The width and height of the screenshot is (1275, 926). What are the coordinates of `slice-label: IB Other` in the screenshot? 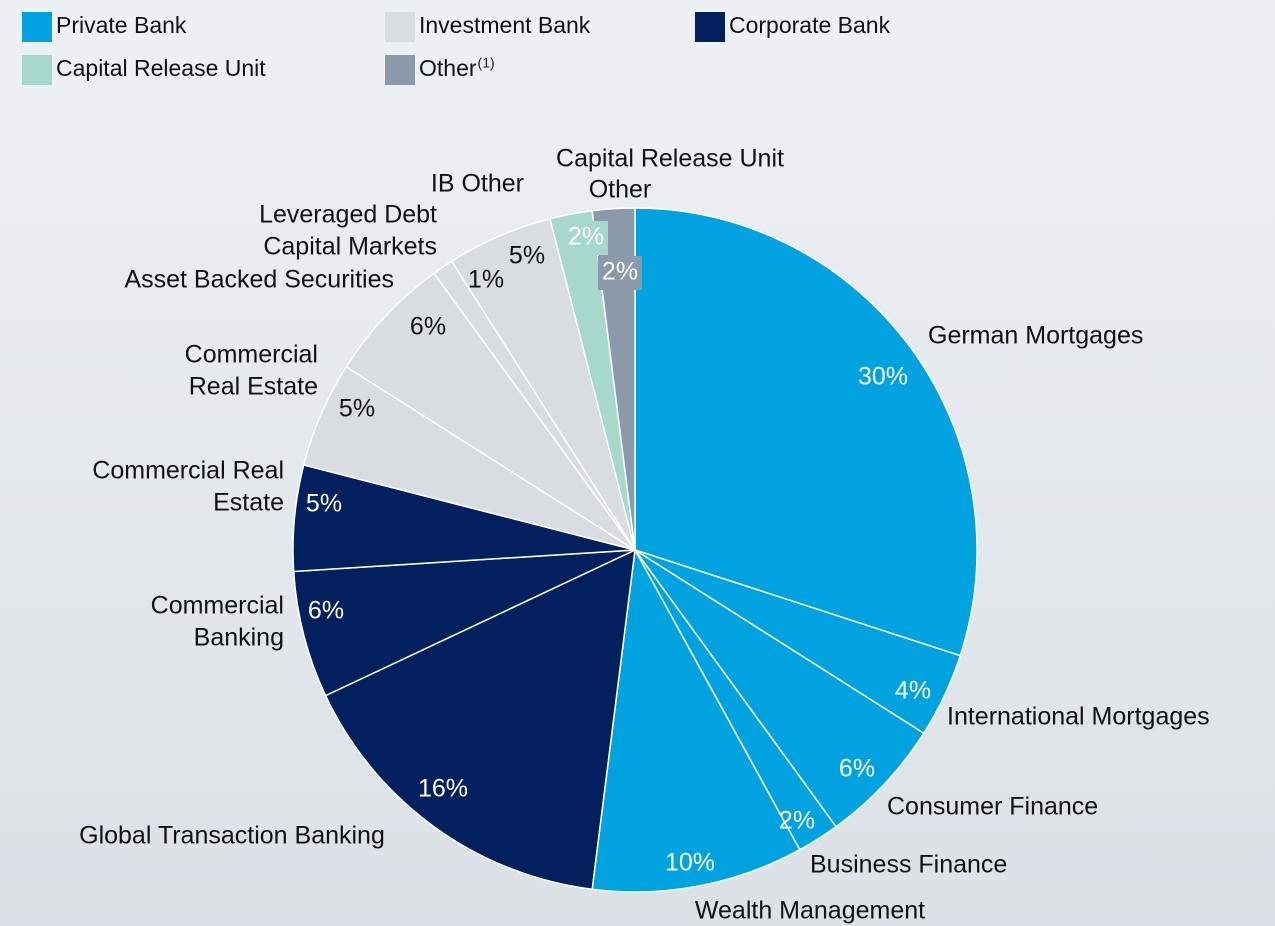 It's located at (477, 184).